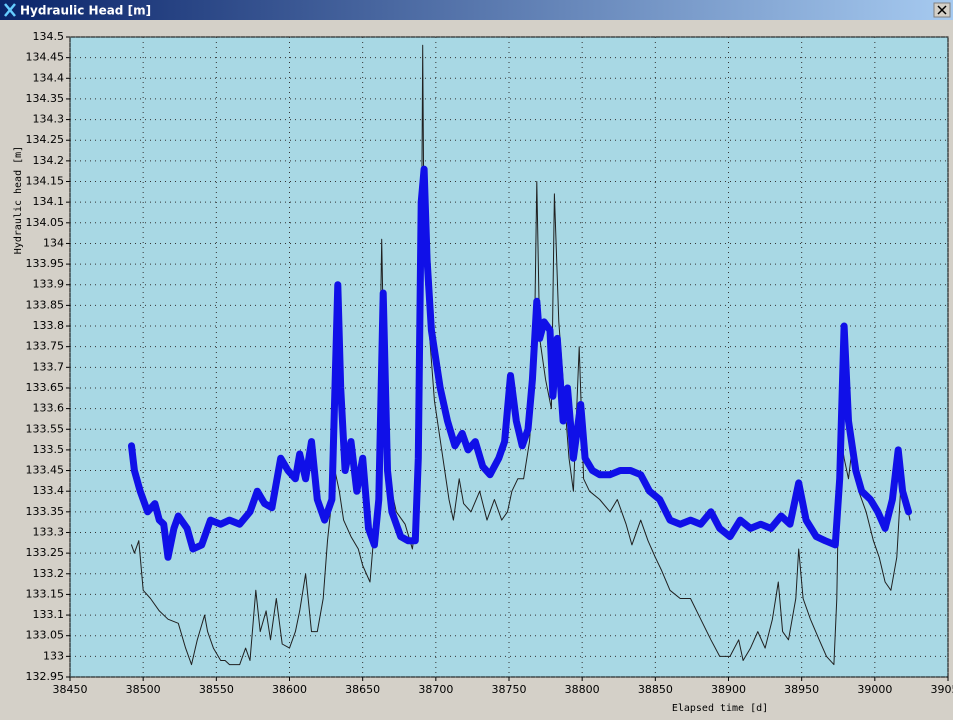  What do you see at coordinates (45, 263) in the screenshot?
I see `y-tick-label: 133.95` at bounding box center [45, 263].